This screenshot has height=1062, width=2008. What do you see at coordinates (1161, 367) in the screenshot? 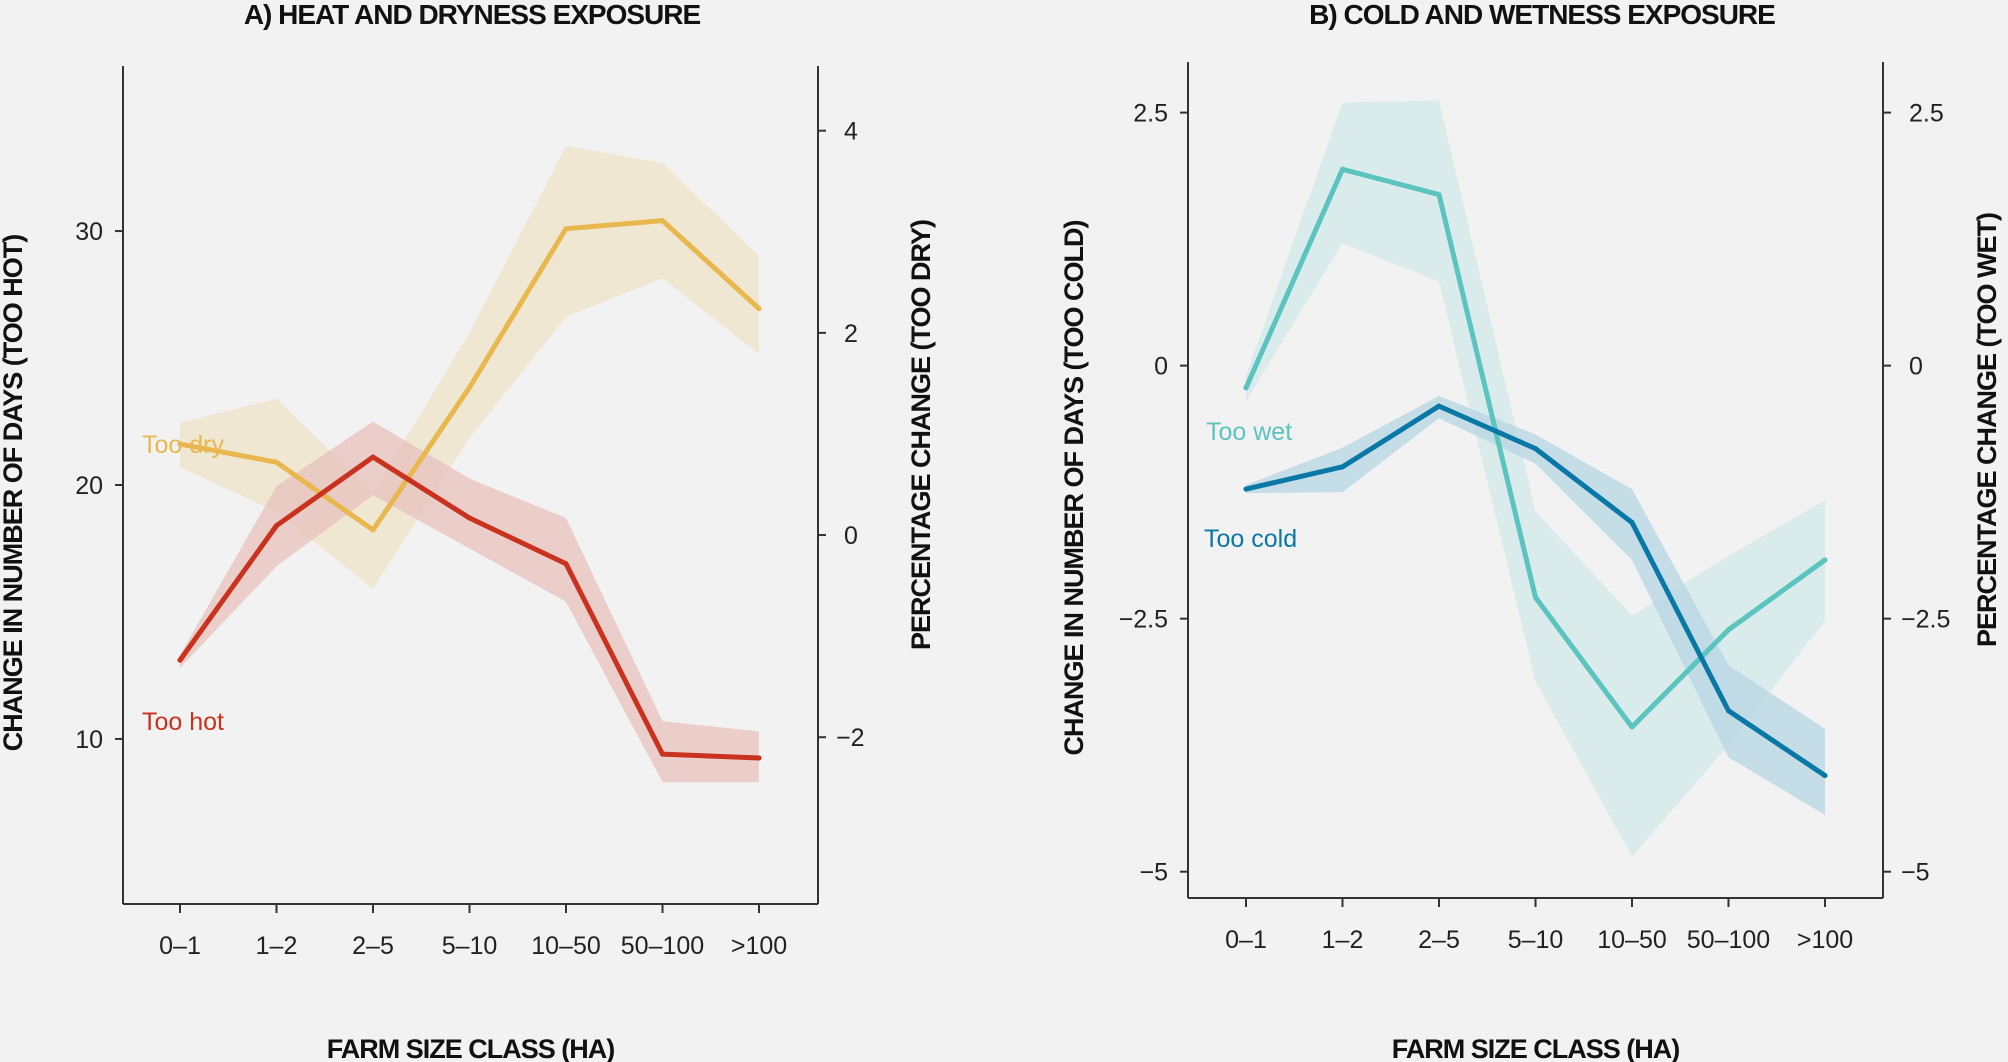
I see `y-tick-label-left: 0` at bounding box center [1161, 367].